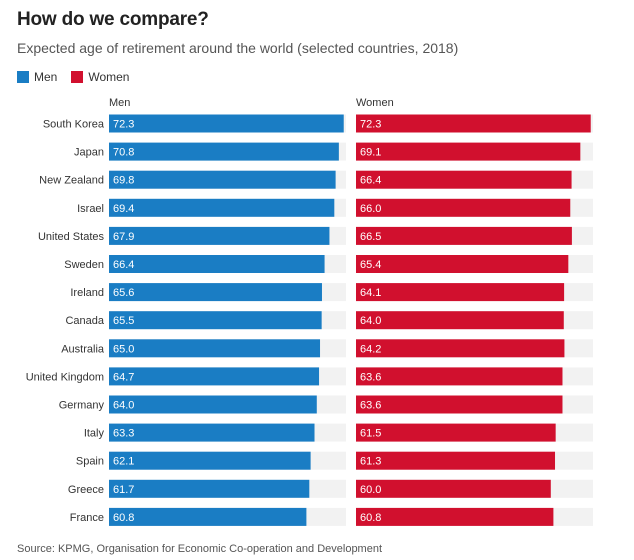 This screenshot has height=560, width=634. What do you see at coordinates (123, 181) in the screenshot?
I see `men-value-label: 69.8` at bounding box center [123, 181].